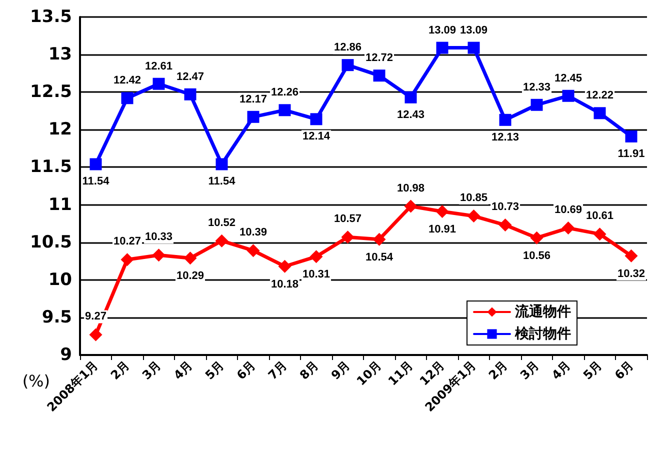 Image resolution: width=657 pixels, height=450 pixels. What do you see at coordinates (542, 311) in the screenshot?
I see `legend-label: 流通物件` at bounding box center [542, 311].